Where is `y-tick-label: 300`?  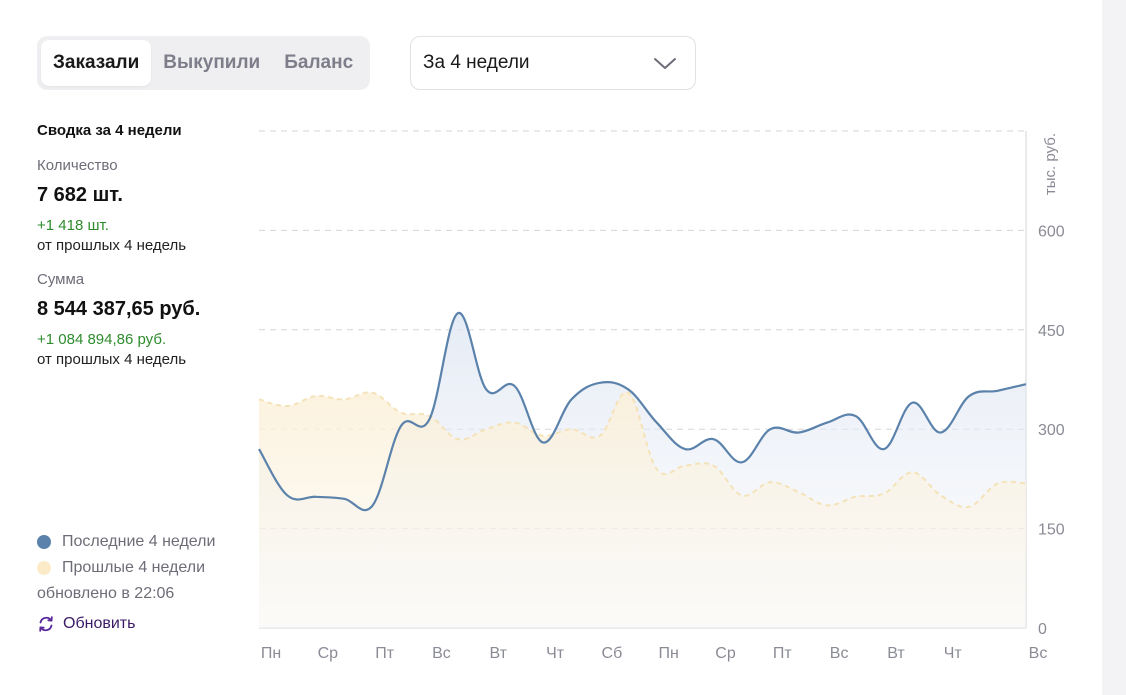
y-tick-label: 300 is located at coordinates (1051, 430).